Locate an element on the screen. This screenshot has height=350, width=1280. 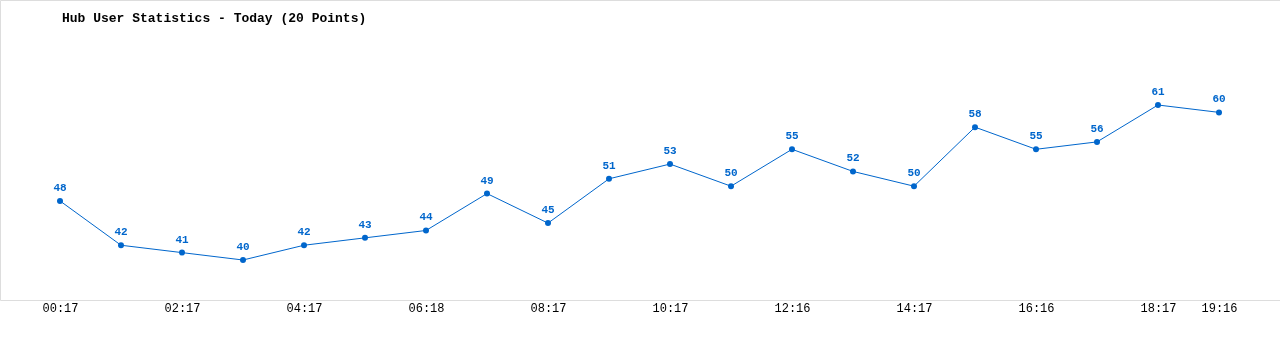
data-label: 40 is located at coordinates (243, 247).